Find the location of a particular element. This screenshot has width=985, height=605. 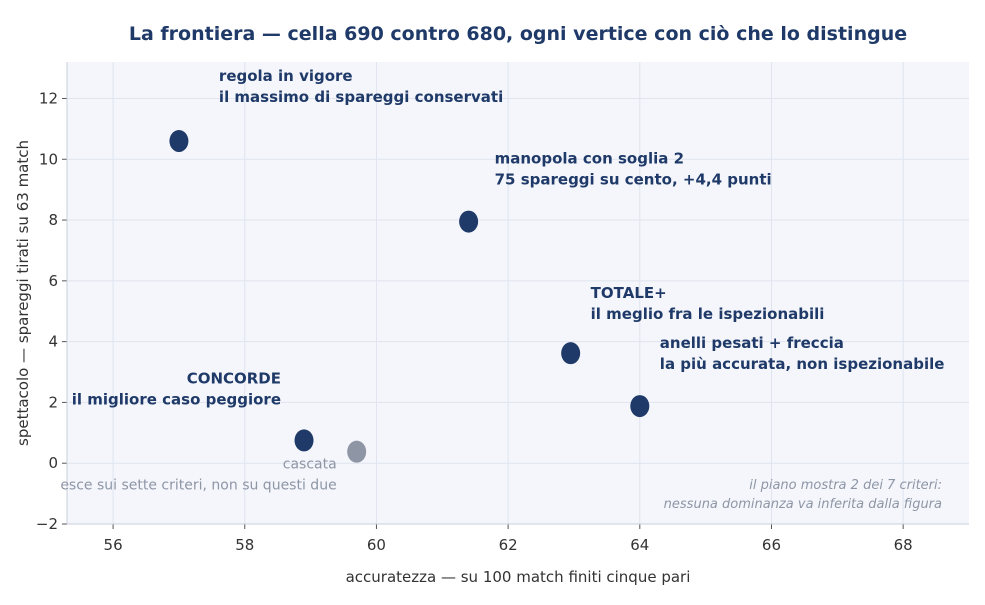

x-tick-label: 68 is located at coordinates (903, 545).